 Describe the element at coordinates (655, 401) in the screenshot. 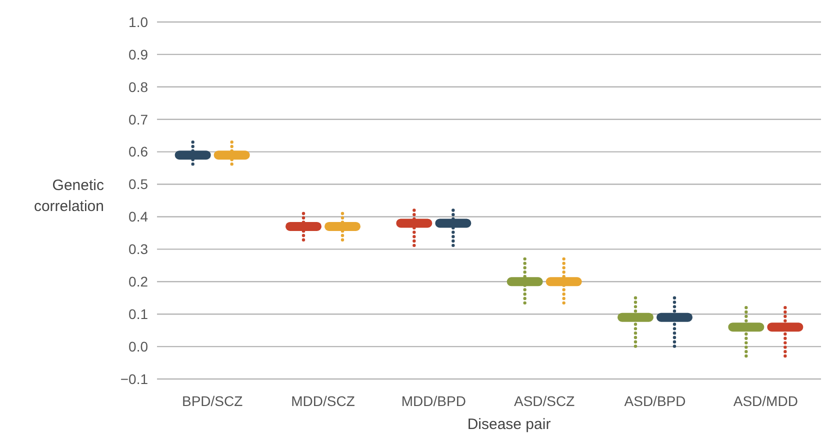

I see `x-tick-label: ASD/BPD` at that location.